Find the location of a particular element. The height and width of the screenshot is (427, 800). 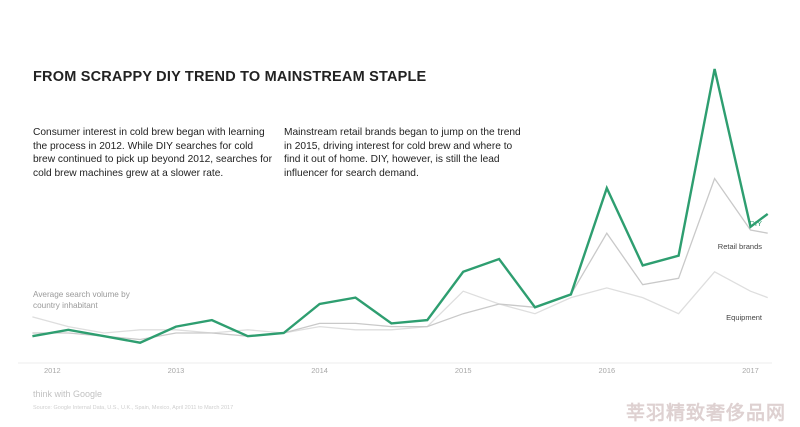

series-label-retail-brands: Retail brands is located at coordinates (740, 246).